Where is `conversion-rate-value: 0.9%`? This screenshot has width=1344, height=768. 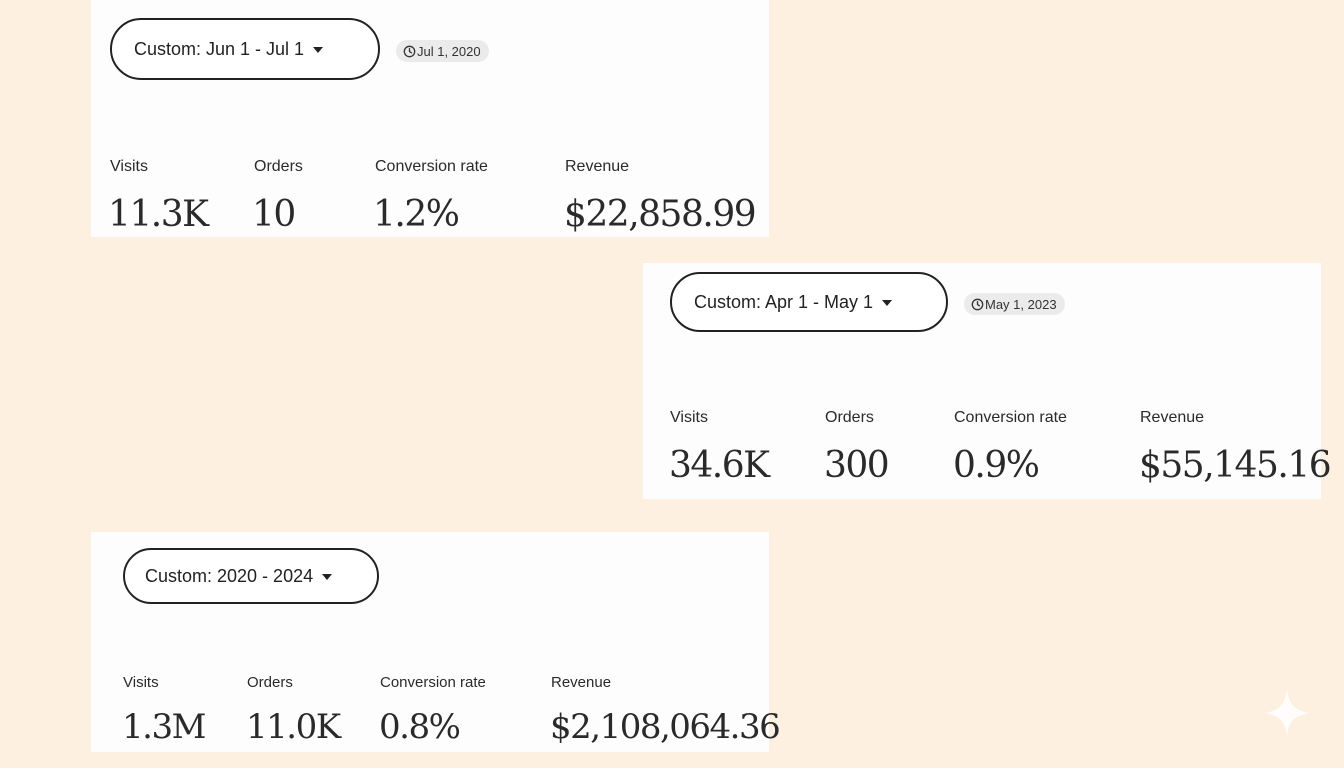
conversion-rate-value: 0.9% is located at coordinates (996, 465).